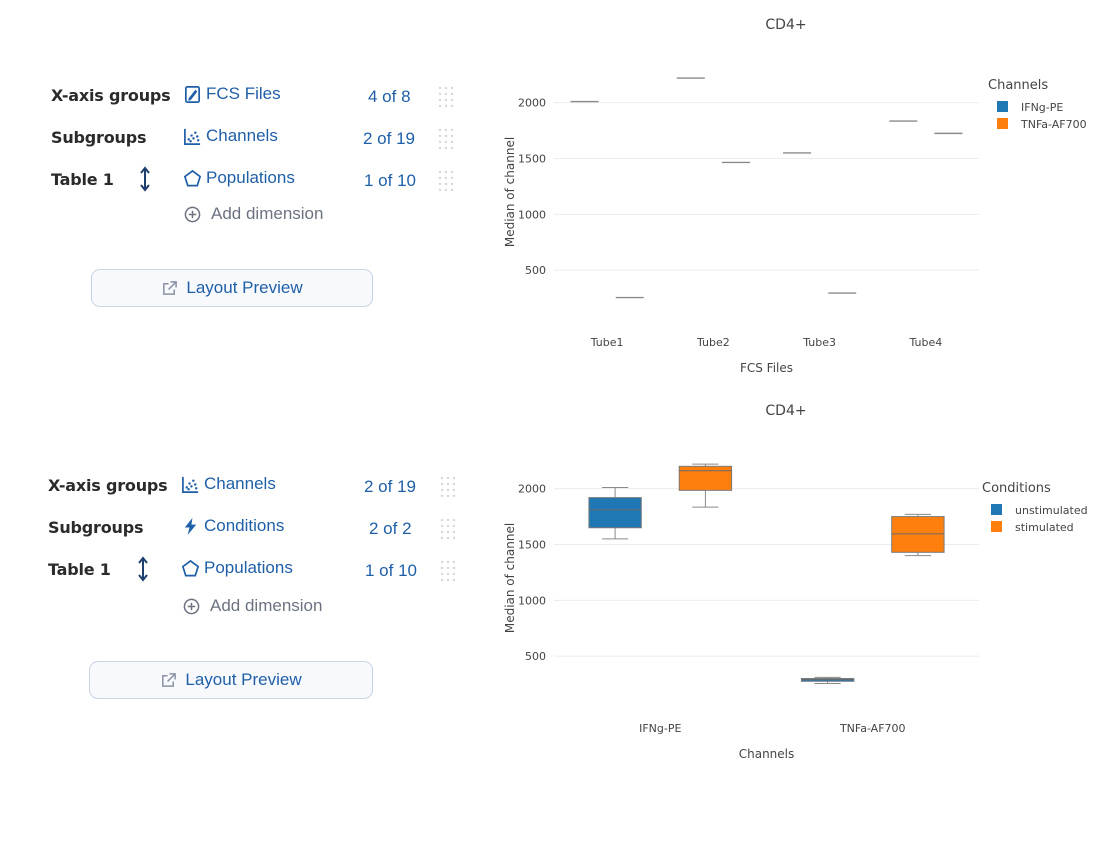  Describe the element at coordinates (190, 526) in the screenshot. I see `lightning-icon` at that location.